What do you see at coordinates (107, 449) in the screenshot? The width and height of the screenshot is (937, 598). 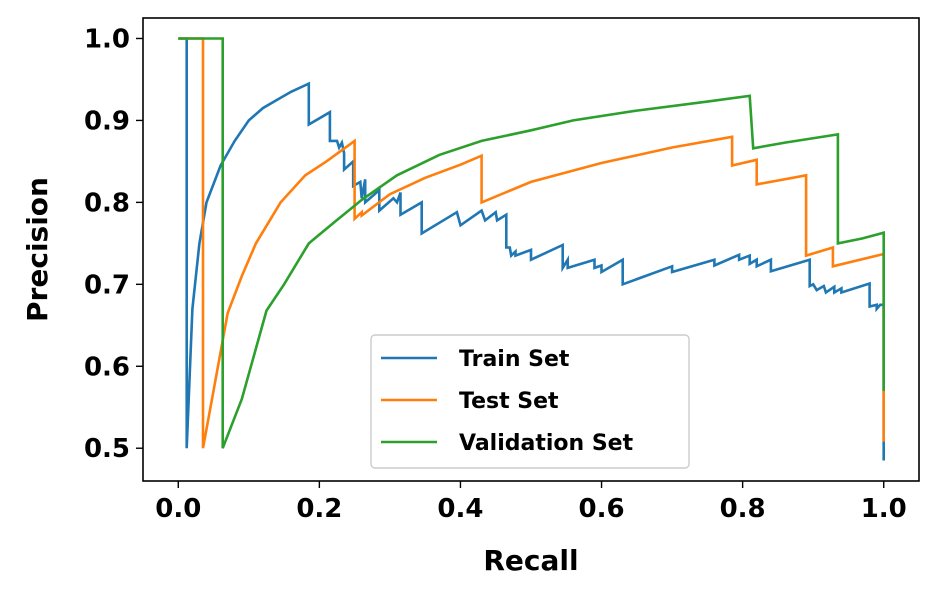 I see `y-tick-label: 0.5` at bounding box center [107, 449].